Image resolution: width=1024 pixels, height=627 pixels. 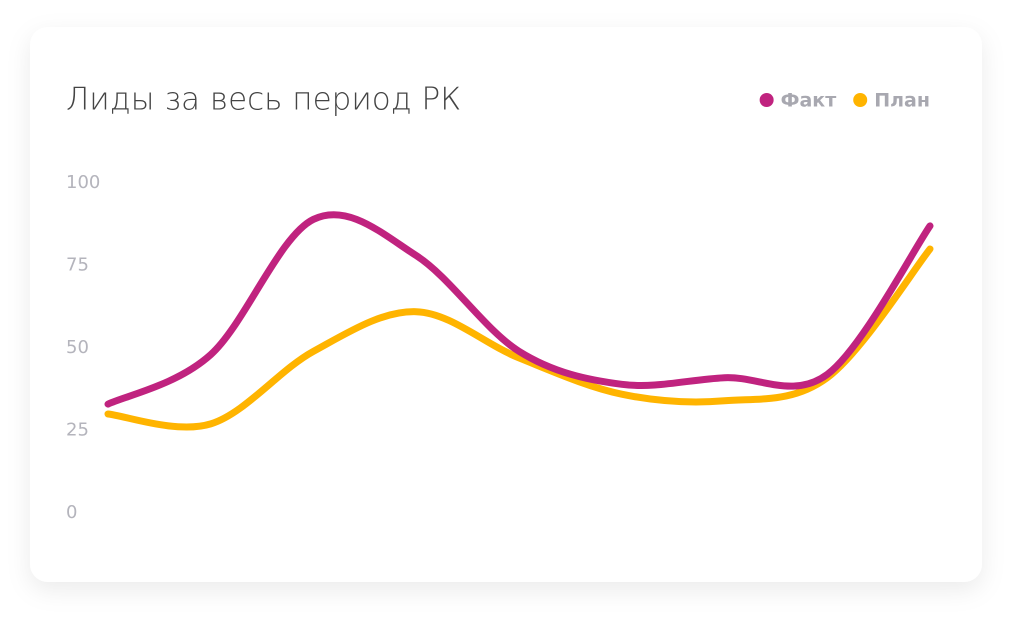 What do you see at coordinates (902, 101) in the screenshot?
I see `legend-label: План` at bounding box center [902, 101].